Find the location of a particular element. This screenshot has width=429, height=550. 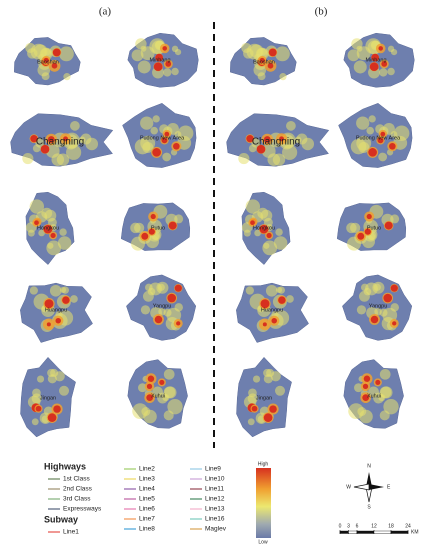

legend-label: Expressways is located at coordinates (82, 509).